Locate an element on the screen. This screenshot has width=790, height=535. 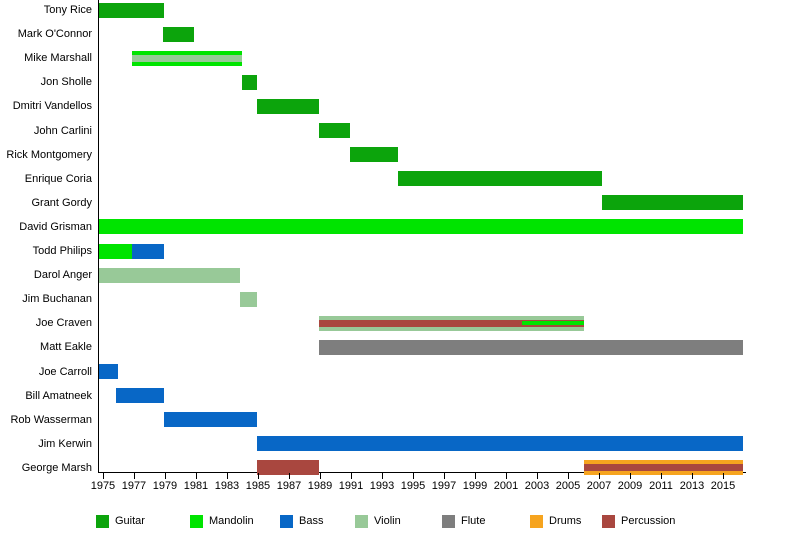
legend-item-flute: Flute is located at coordinates (463, 521).